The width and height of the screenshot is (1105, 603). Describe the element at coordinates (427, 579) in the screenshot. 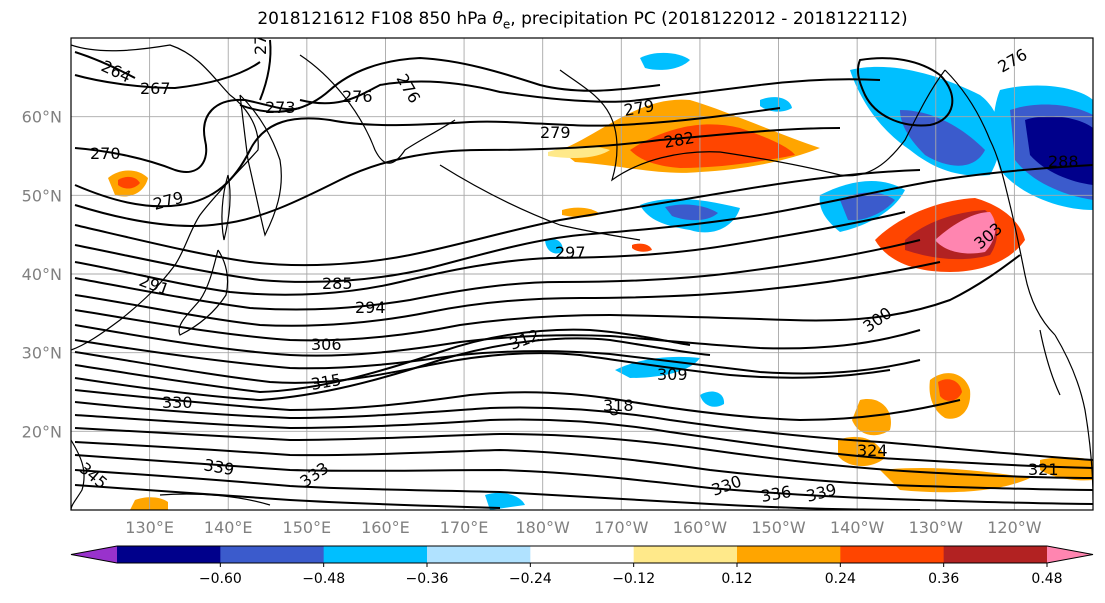

I see `colorbar-tick-label: −0.36` at that location.